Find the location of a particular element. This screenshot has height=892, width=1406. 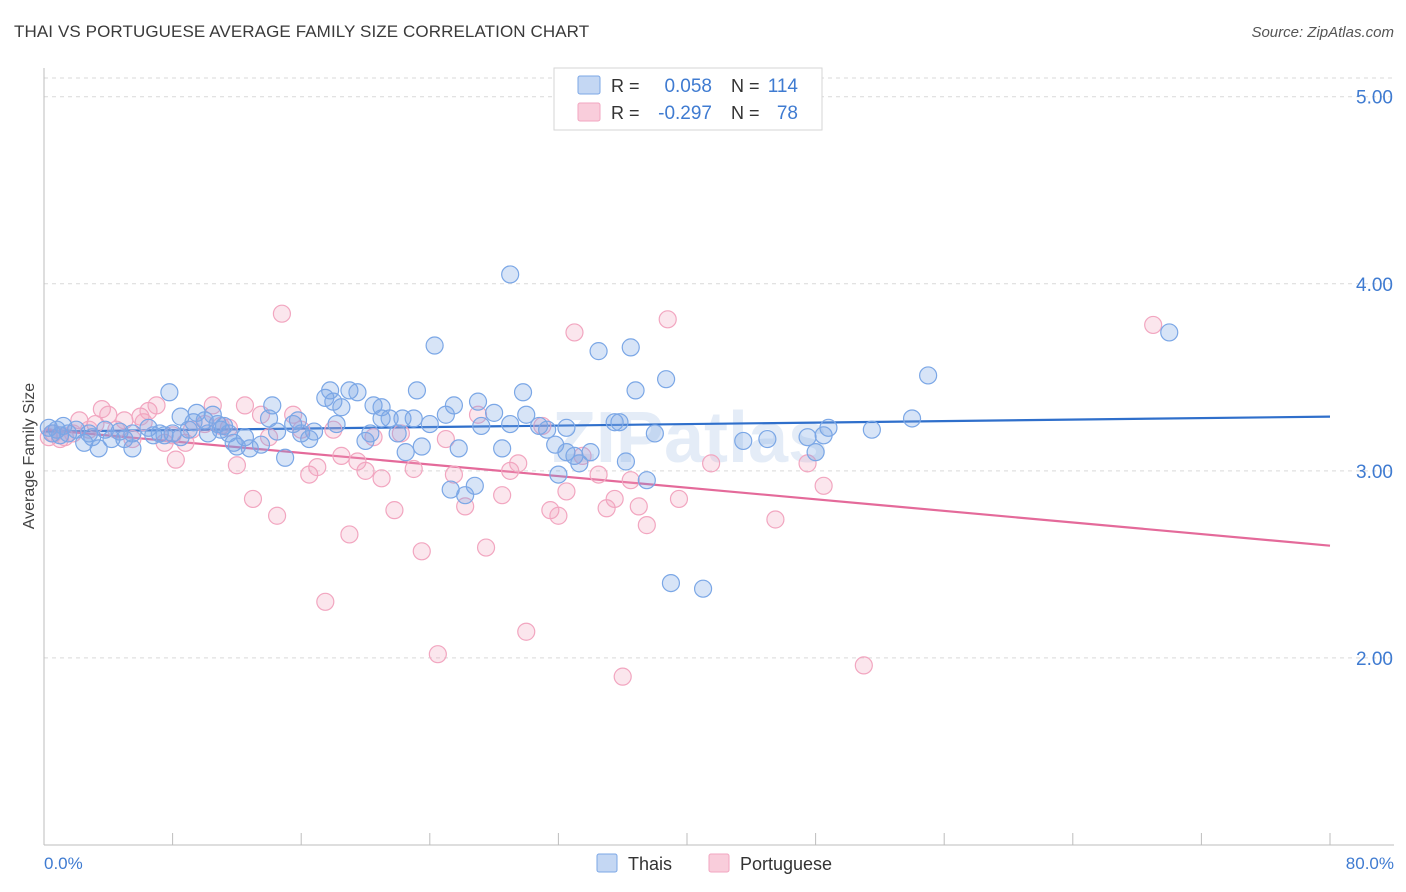

legend-thais-label: Thais is located at coordinates (650, 864).